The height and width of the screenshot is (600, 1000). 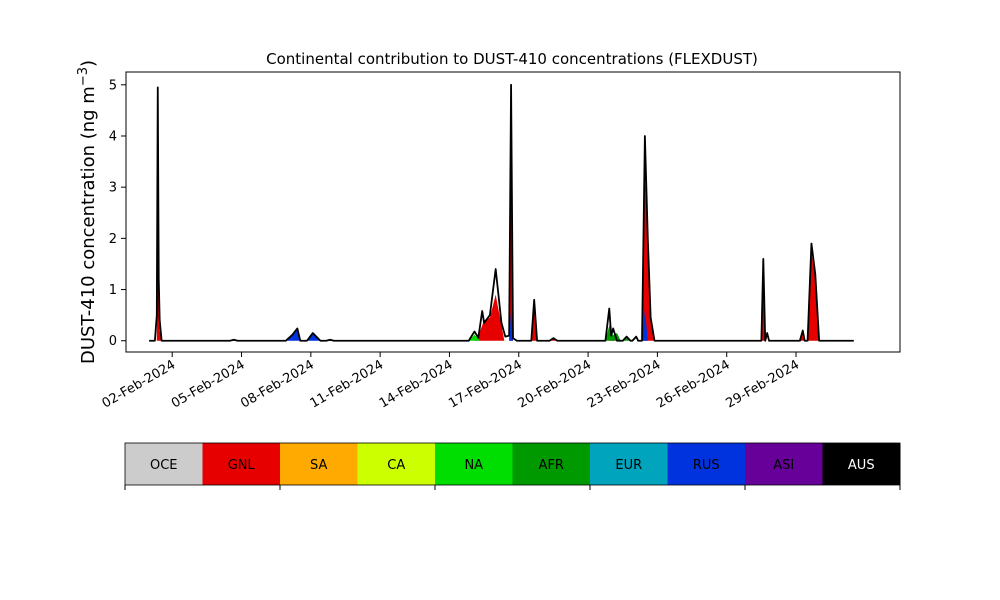 I want to click on y-axis-label-exponent: −3, so click(x=83, y=76).